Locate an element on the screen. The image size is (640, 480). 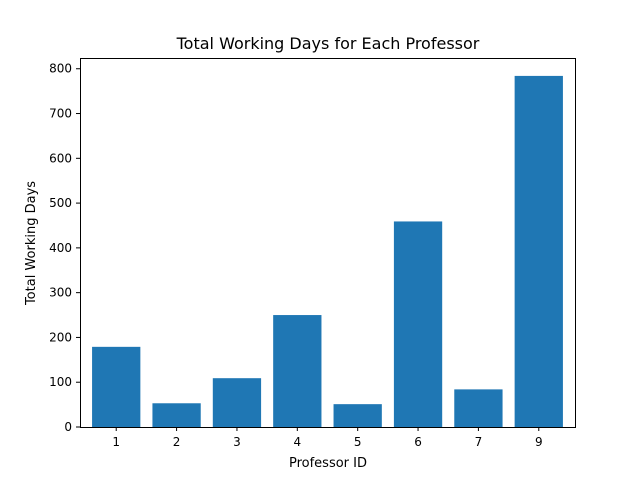
x-tick-label: 6 is located at coordinates (418, 442).